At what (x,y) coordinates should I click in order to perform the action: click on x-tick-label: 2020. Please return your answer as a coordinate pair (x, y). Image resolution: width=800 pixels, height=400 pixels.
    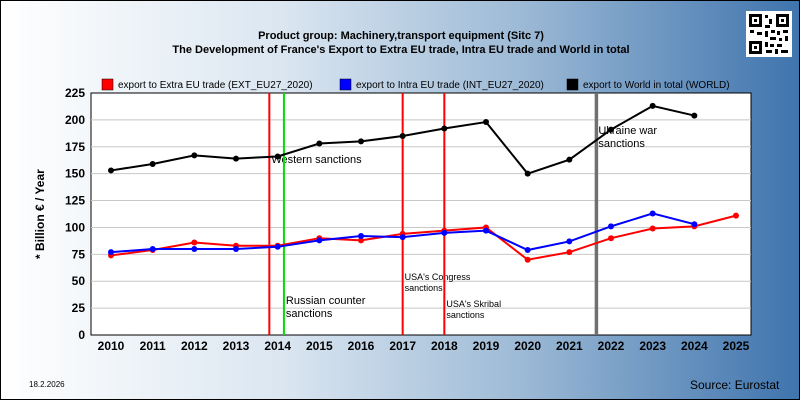
    Looking at the image, I should click on (527, 346).